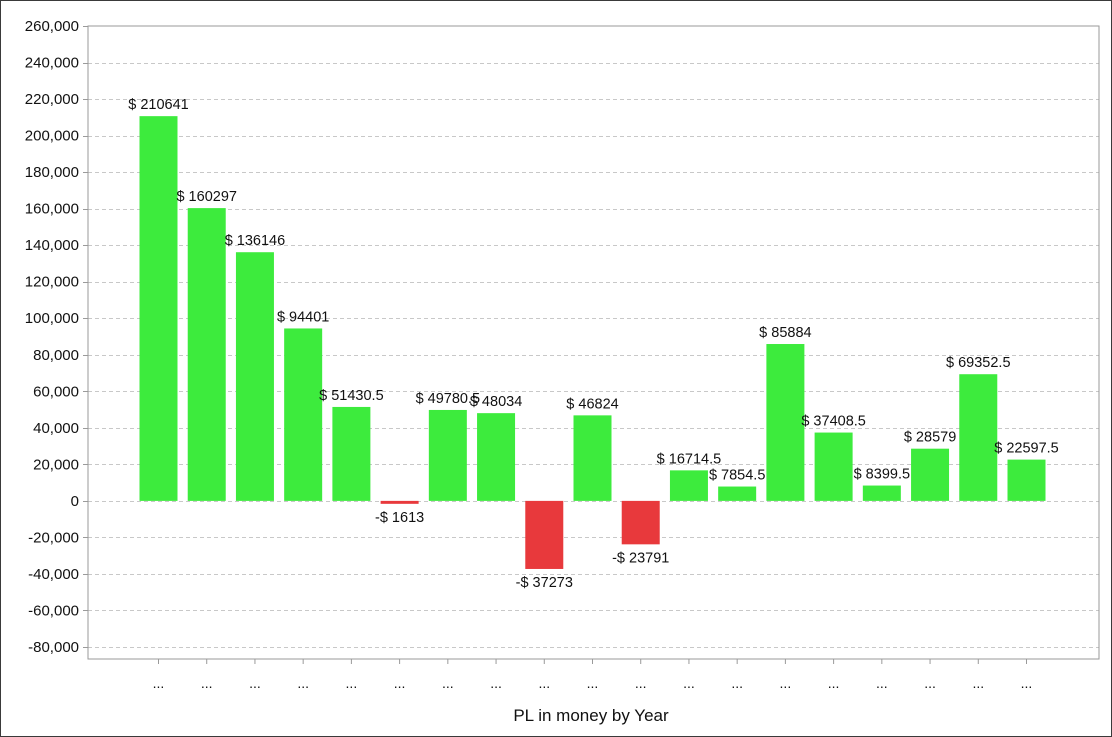 The image size is (1112, 737). I want to click on data-label: -$ 23791, so click(640, 558).